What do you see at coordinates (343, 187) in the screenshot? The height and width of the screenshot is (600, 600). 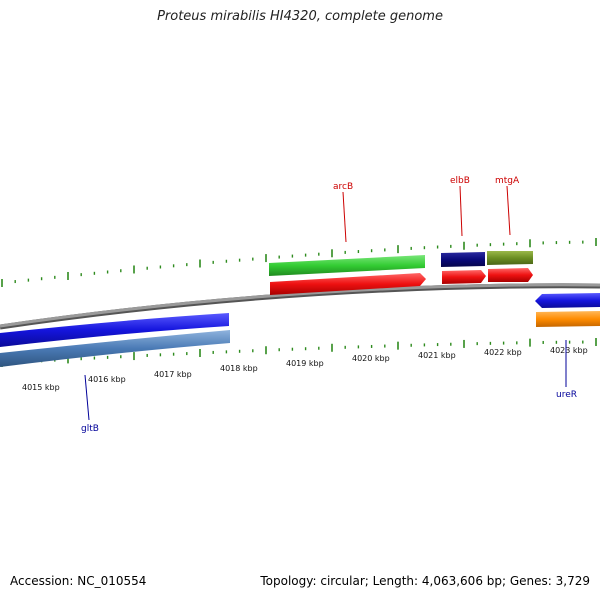 I see `arcB-label: arcB` at bounding box center [343, 187].